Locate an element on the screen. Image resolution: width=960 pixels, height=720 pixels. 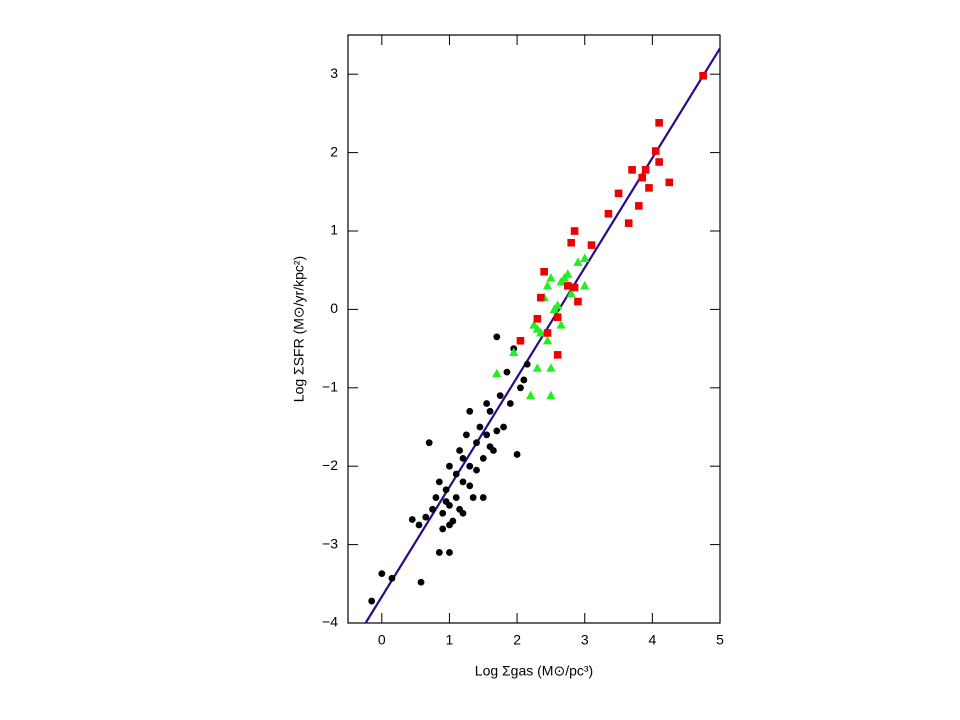
y-tick-label: −1 is located at coordinates (330, 387).